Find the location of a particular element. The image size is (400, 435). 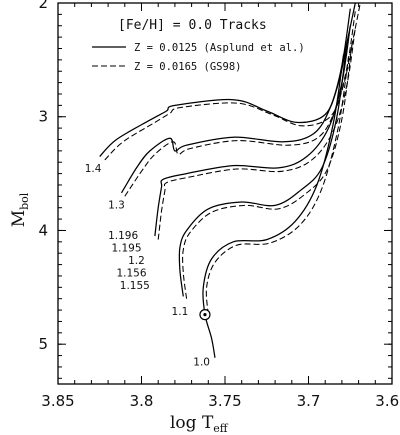

y-tick-label: 5 is located at coordinates (43, 344).